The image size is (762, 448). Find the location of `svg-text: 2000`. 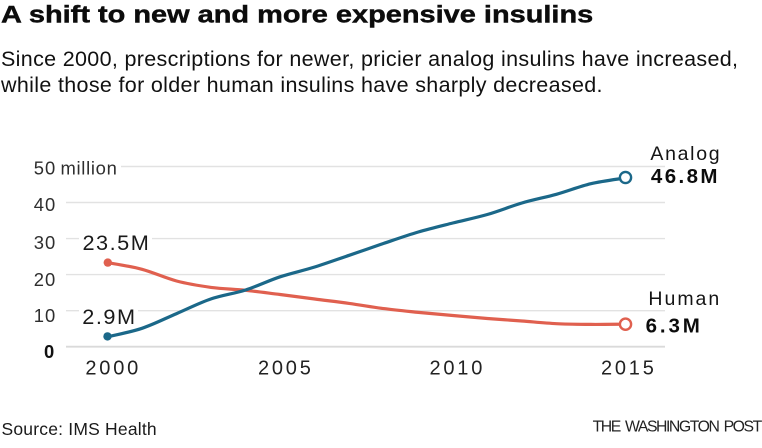

svg-text: 2000 is located at coordinates (113, 369).